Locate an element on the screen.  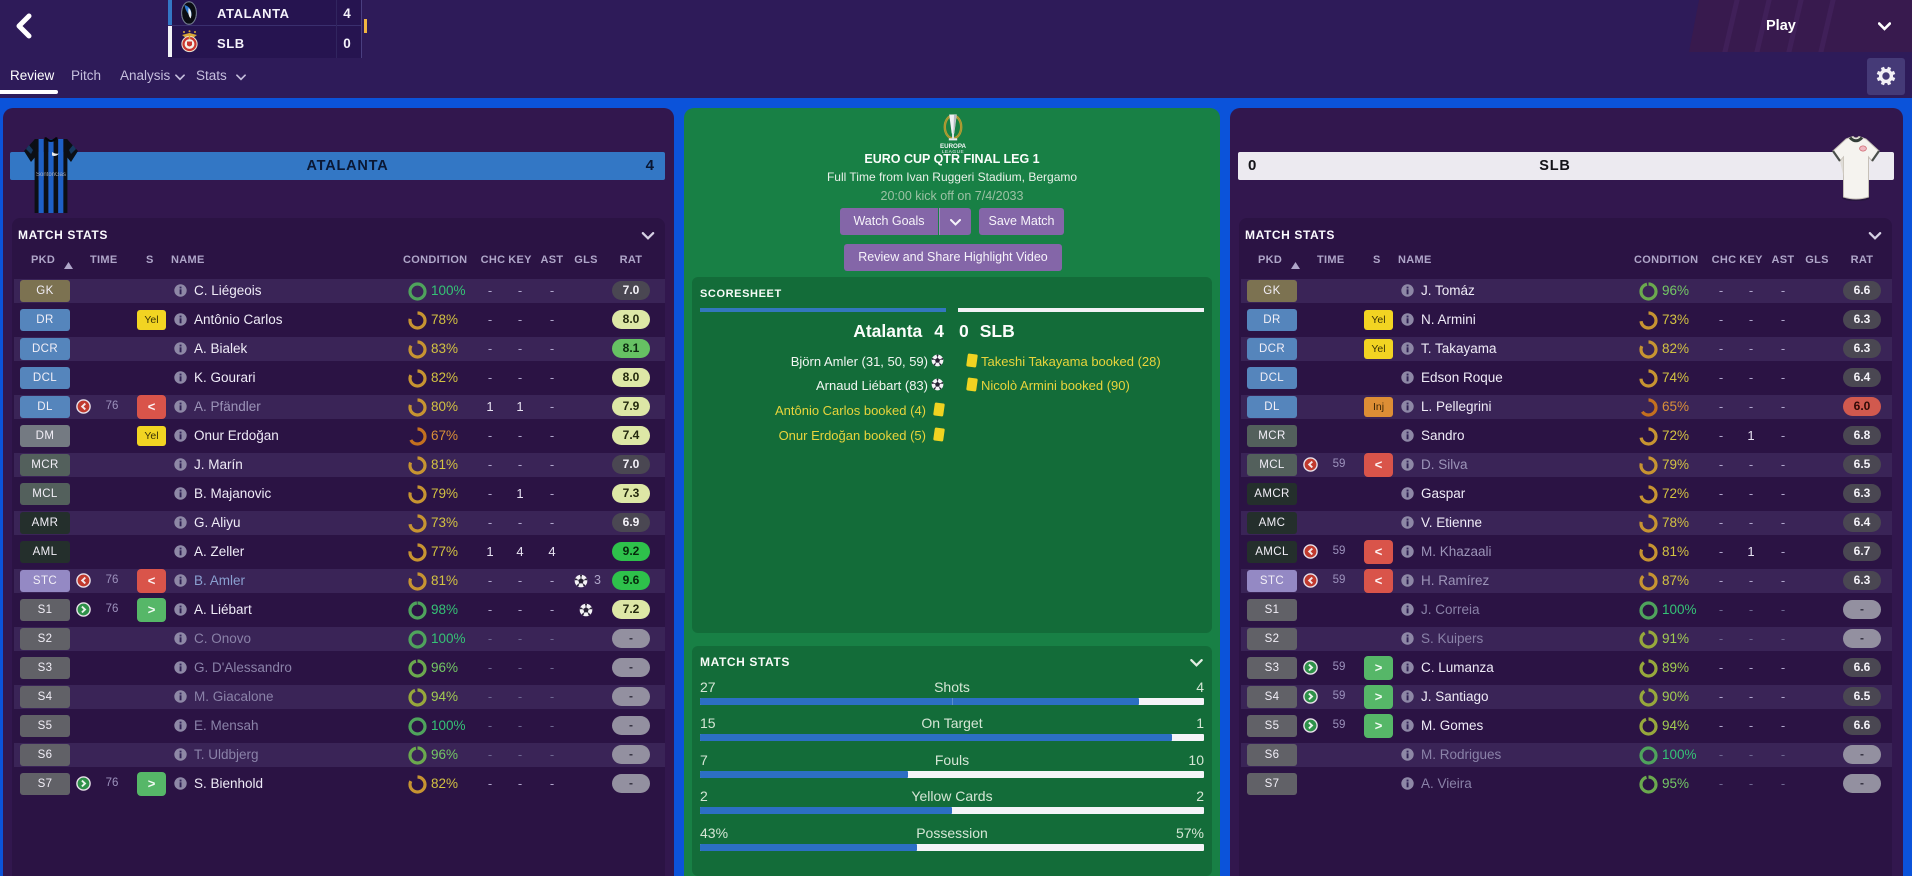
svg-text: LEAGUE is located at coordinates (953, 151).